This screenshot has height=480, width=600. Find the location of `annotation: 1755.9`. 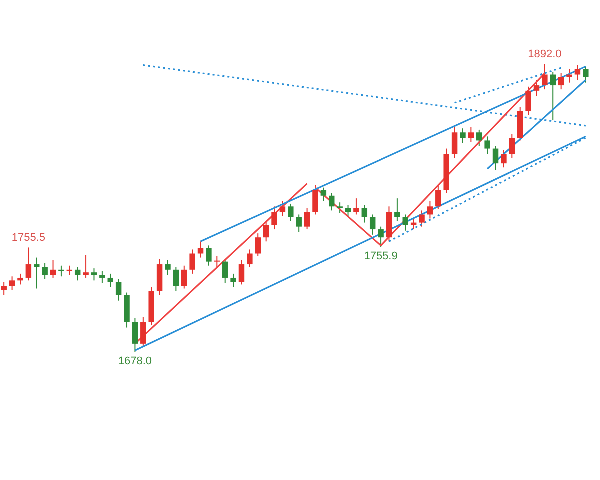

annotation: 1755.9 is located at coordinates (381, 256).